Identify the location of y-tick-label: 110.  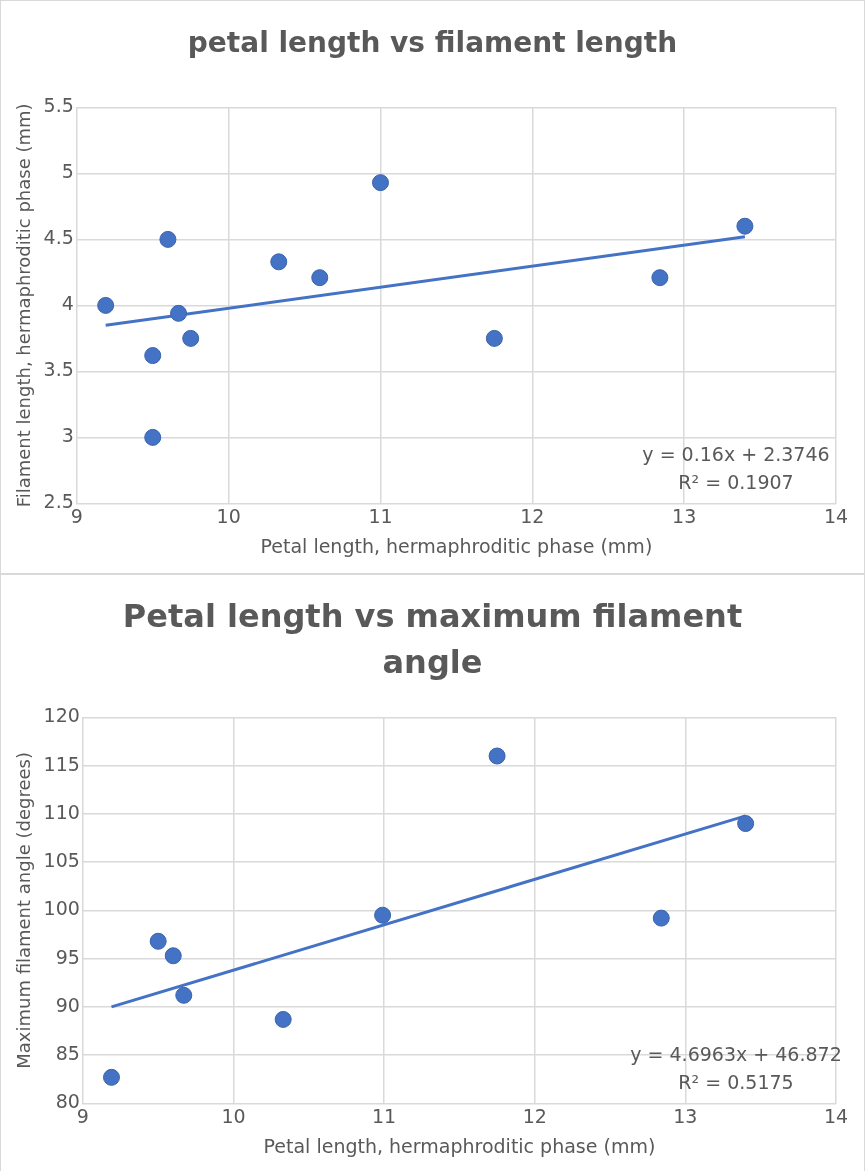
(61, 811).